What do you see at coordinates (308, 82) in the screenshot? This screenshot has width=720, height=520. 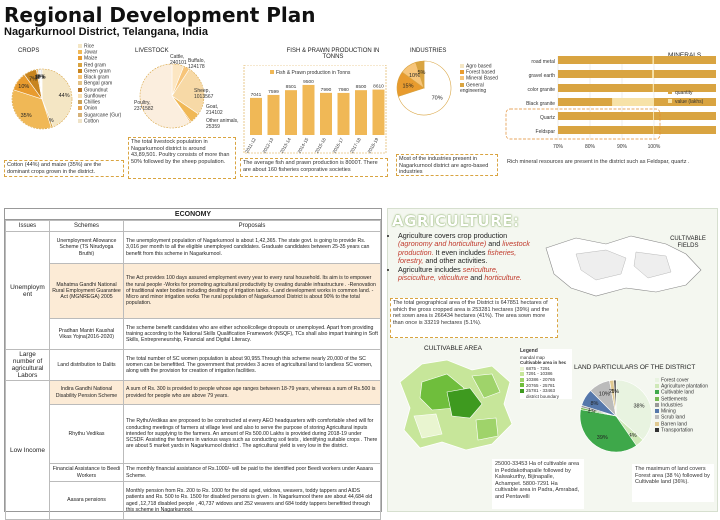 I see `data-label: 9500` at bounding box center [308, 82].